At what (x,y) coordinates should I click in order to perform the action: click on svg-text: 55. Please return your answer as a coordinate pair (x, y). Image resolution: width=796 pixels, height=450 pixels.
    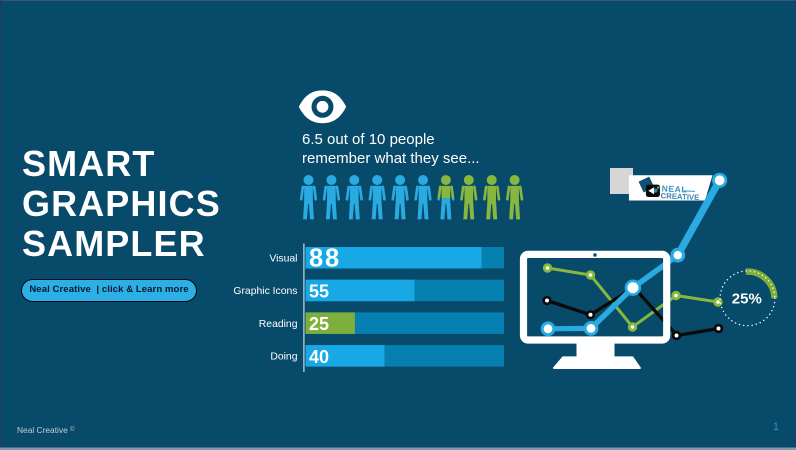
    Looking at the image, I should click on (319, 292).